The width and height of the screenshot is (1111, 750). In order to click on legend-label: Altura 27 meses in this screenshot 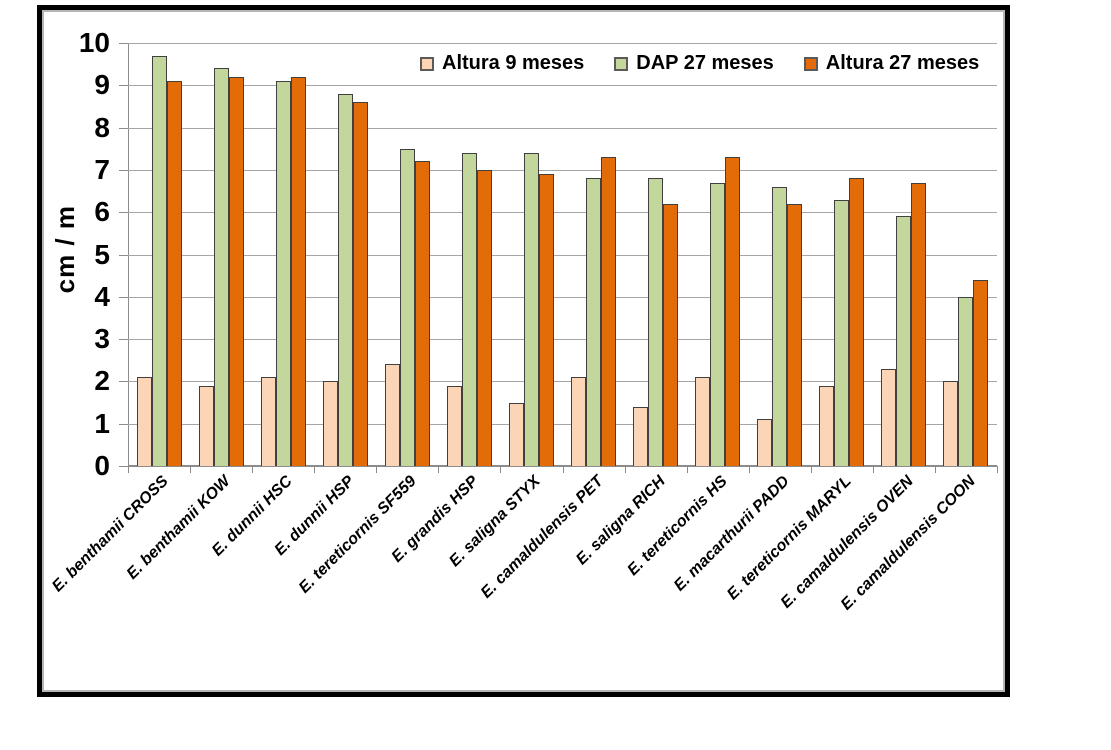, I will do `click(902, 63)`.